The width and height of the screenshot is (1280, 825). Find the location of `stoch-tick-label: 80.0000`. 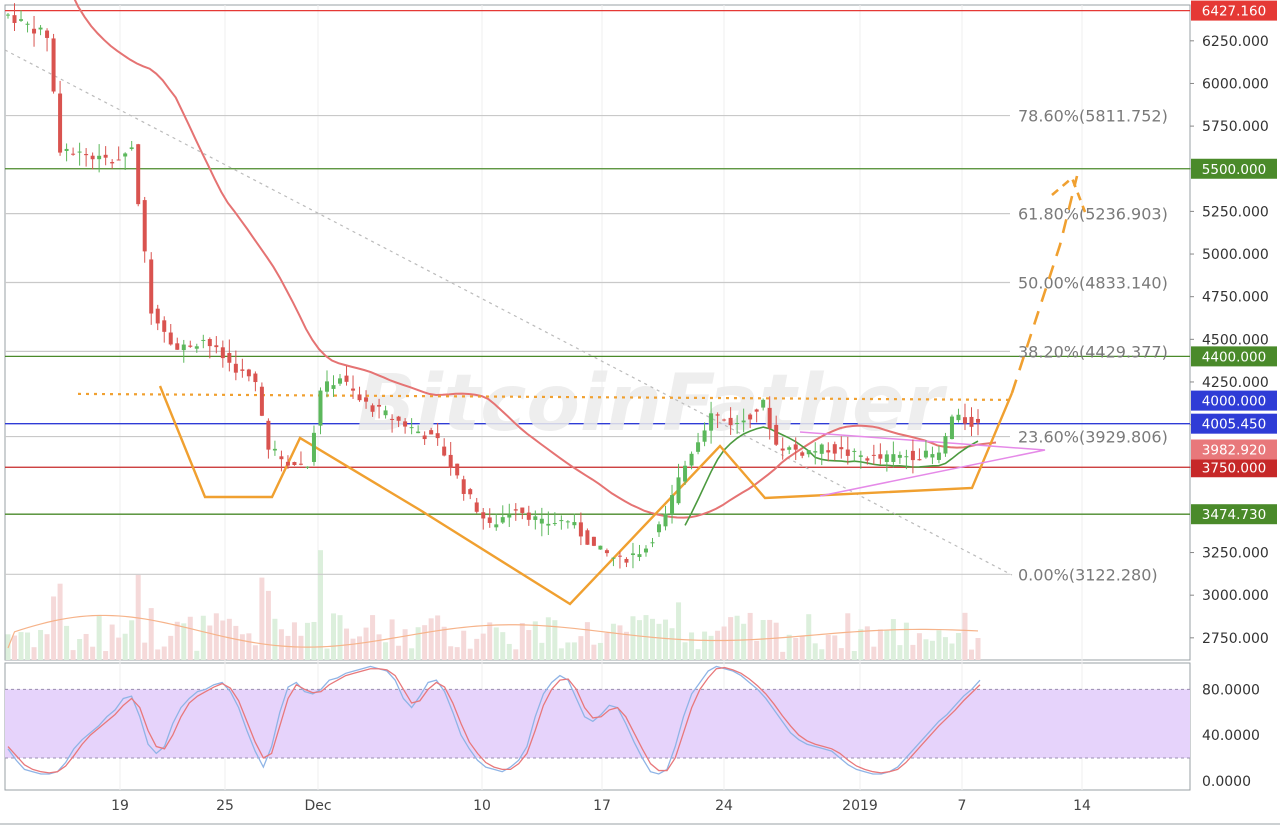

stoch-tick-label: 80.0000 is located at coordinates (1231, 690).